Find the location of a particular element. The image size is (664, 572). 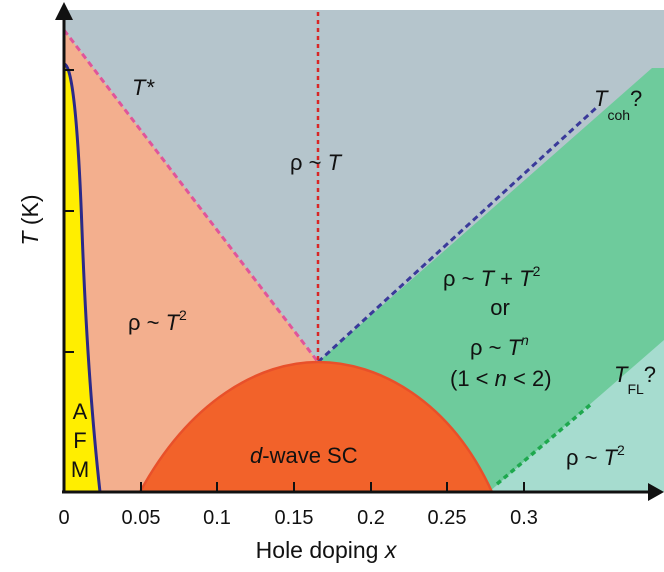

fermi-liquid-line is located at coordinates (543, 444).